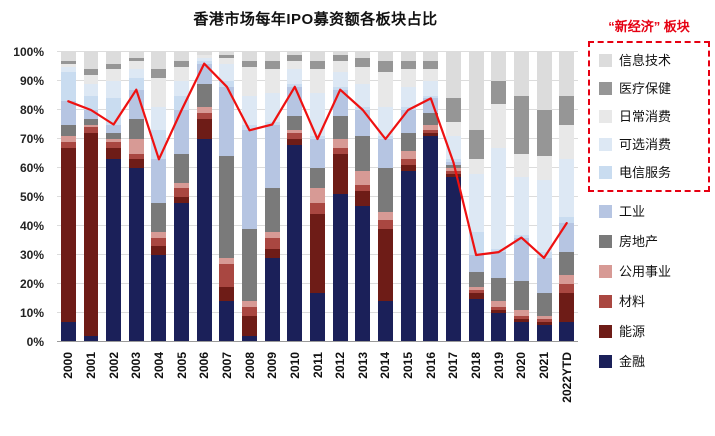 The height and width of the screenshot is (436, 715). I want to click on x-tick-label: 2001, so click(90, 365).